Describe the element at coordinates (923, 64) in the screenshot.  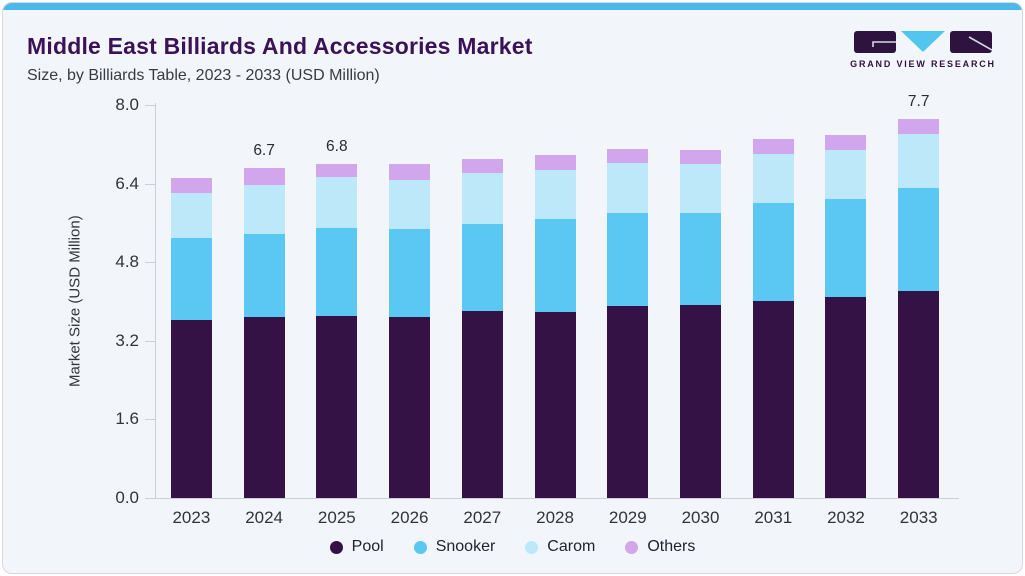
I see `gvr-logo-text: GRAND VIEW RESEARCH` at that location.